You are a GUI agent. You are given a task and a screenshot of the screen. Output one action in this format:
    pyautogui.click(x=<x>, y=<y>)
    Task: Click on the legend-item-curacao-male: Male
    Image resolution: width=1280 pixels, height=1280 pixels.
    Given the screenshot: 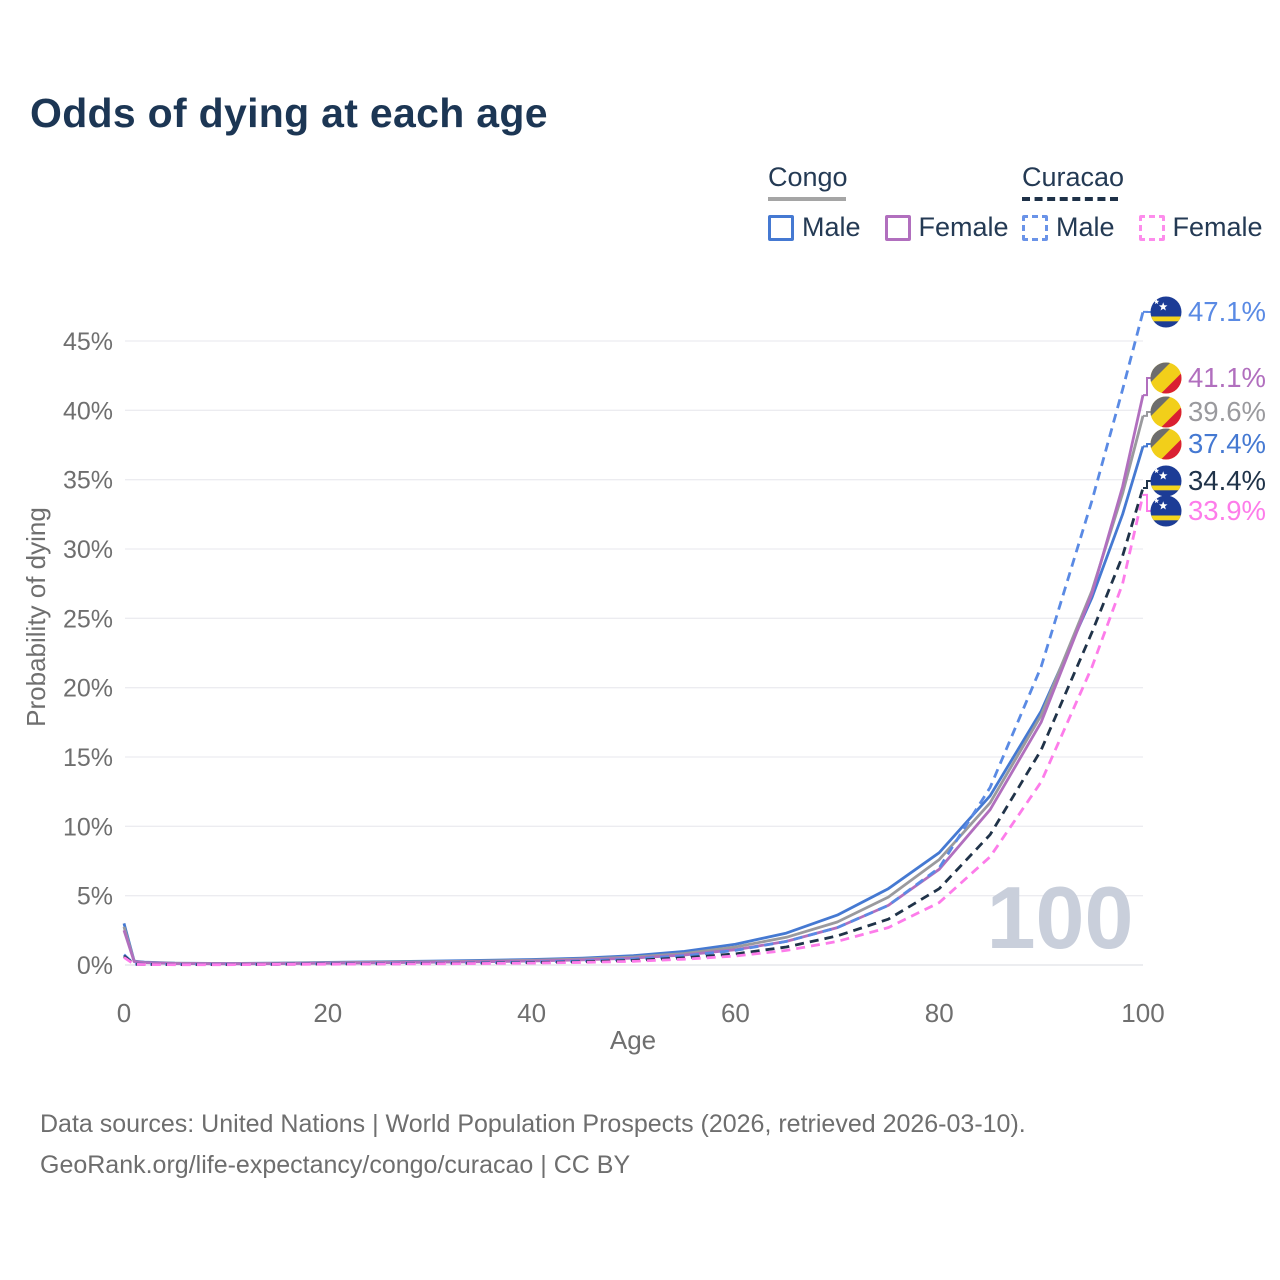 What is the action you would take?
    pyautogui.click(x=1068, y=227)
    